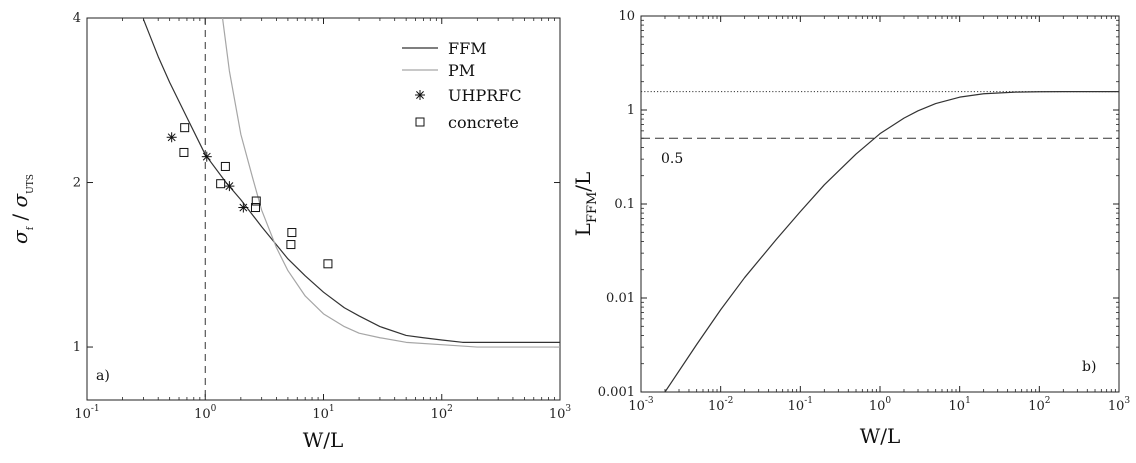 The width and height of the screenshot is (1136, 463). What do you see at coordinates (77, 18) in the screenshot?
I see `y-tick-label: 4` at bounding box center [77, 18].